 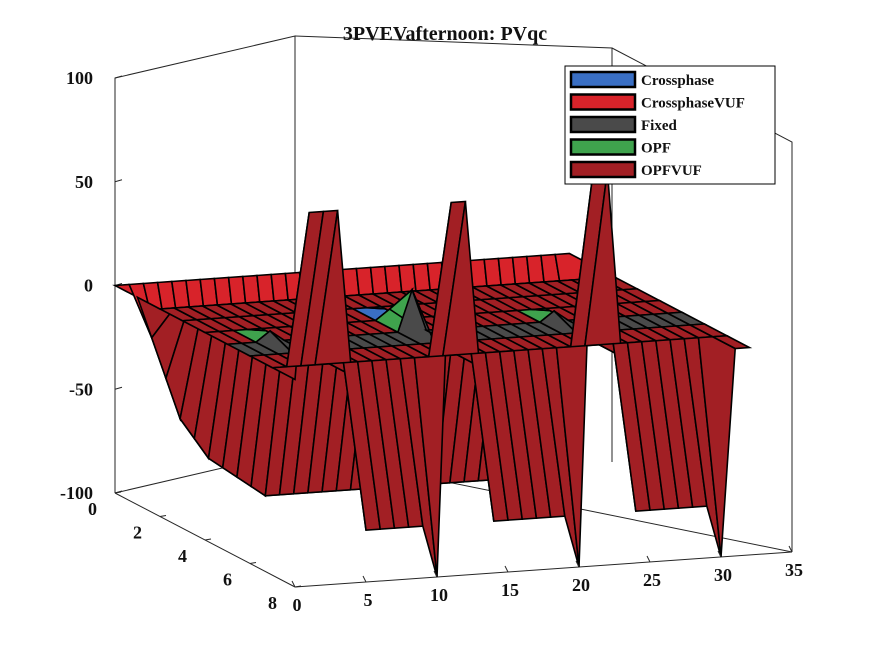 I want to click on y-tick-label: 6, so click(x=227, y=580).